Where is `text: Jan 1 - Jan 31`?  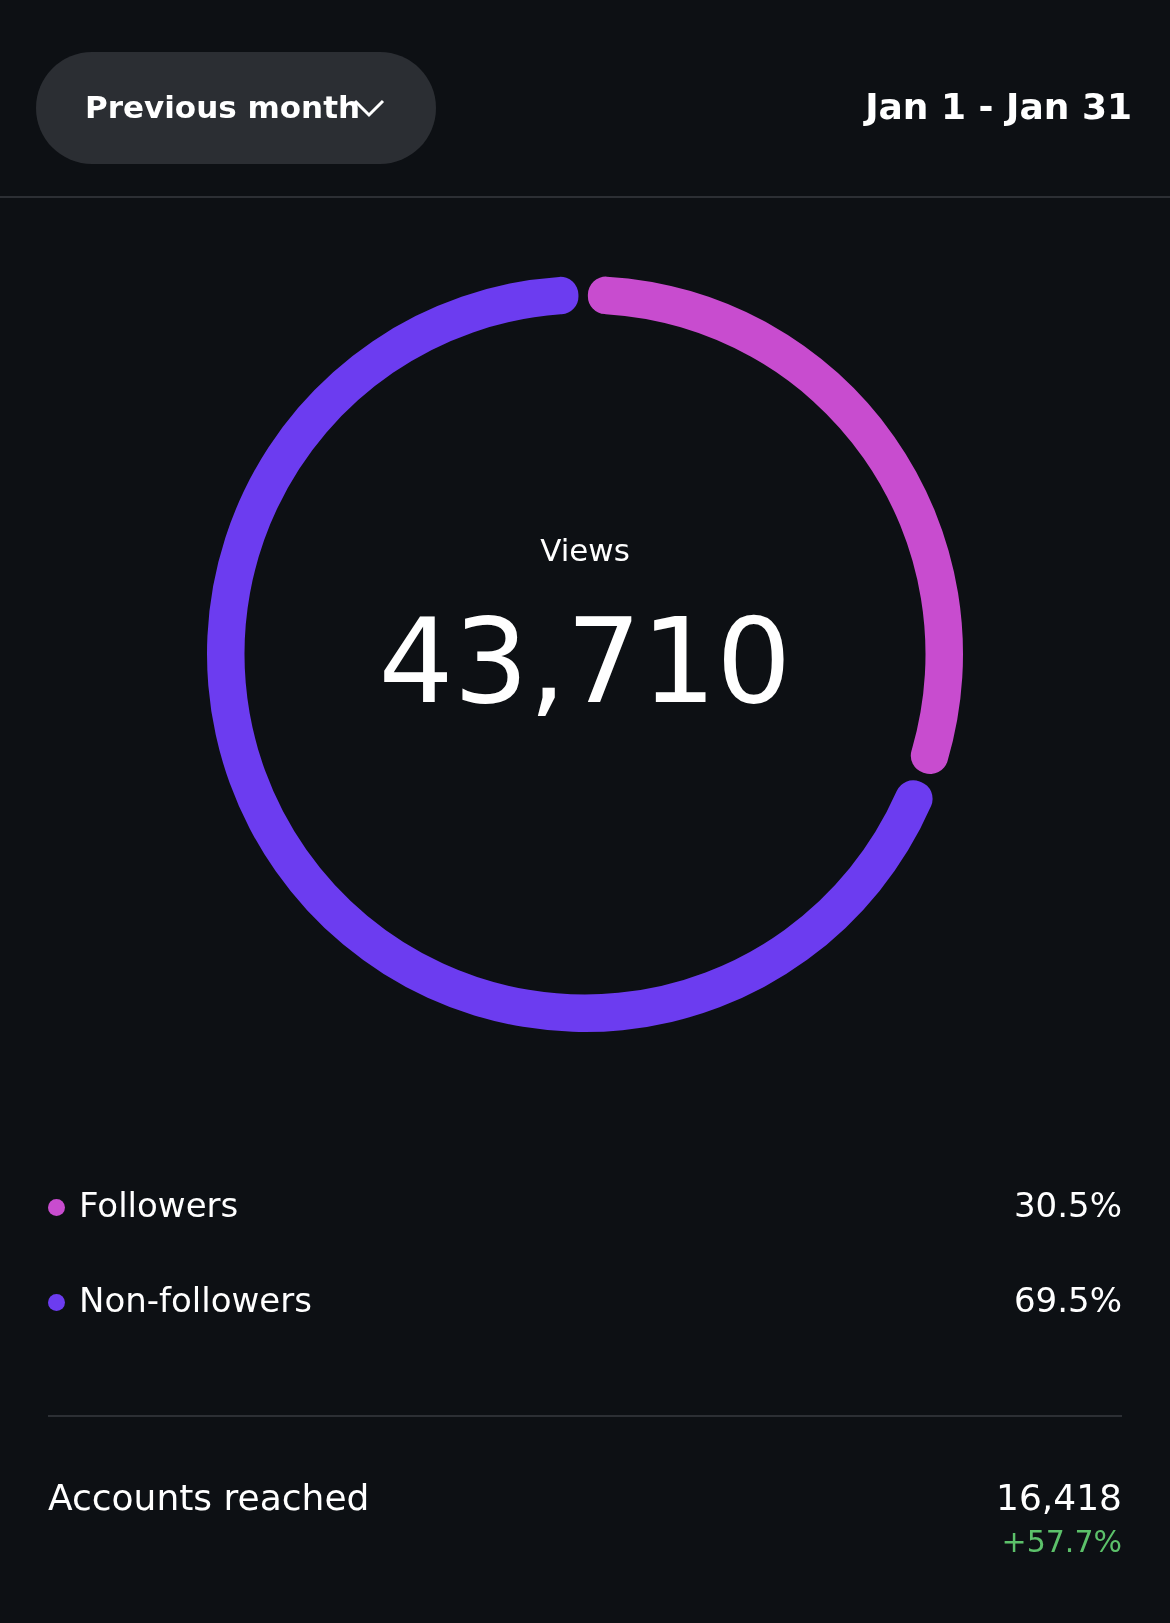 text: Jan 1 - Jan 31 is located at coordinates (998, 106).